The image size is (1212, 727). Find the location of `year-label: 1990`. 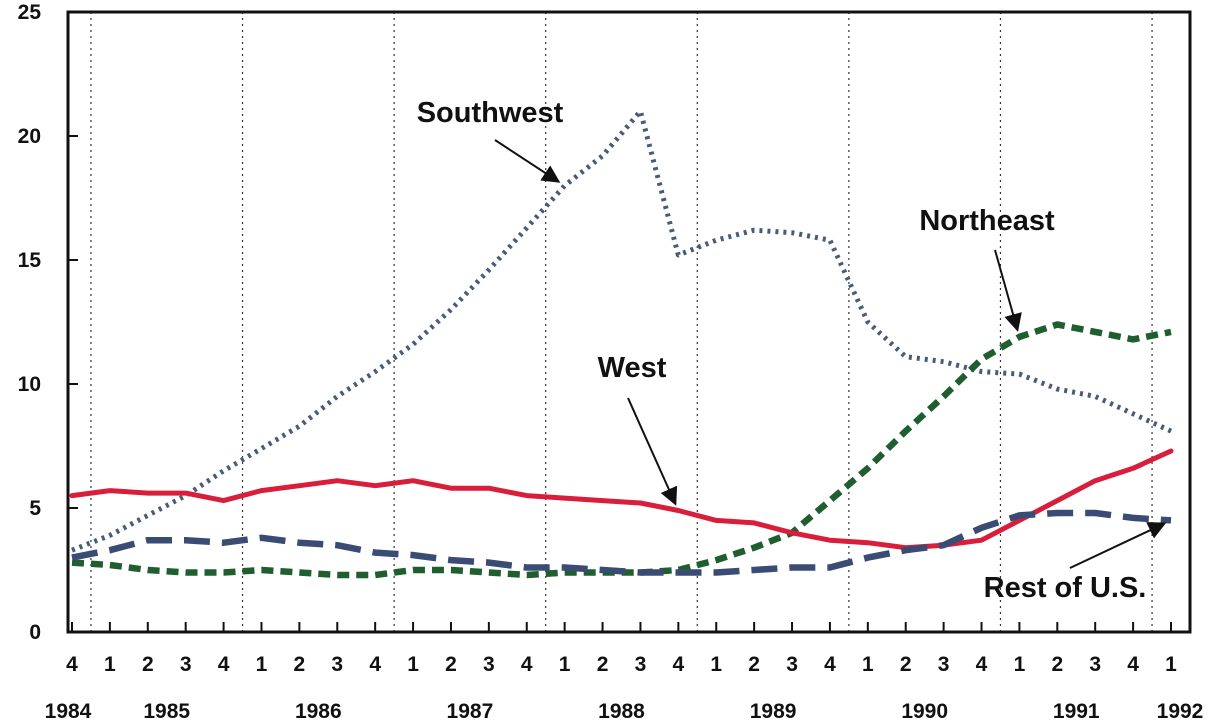

year-label: 1990 is located at coordinates (924, 711).